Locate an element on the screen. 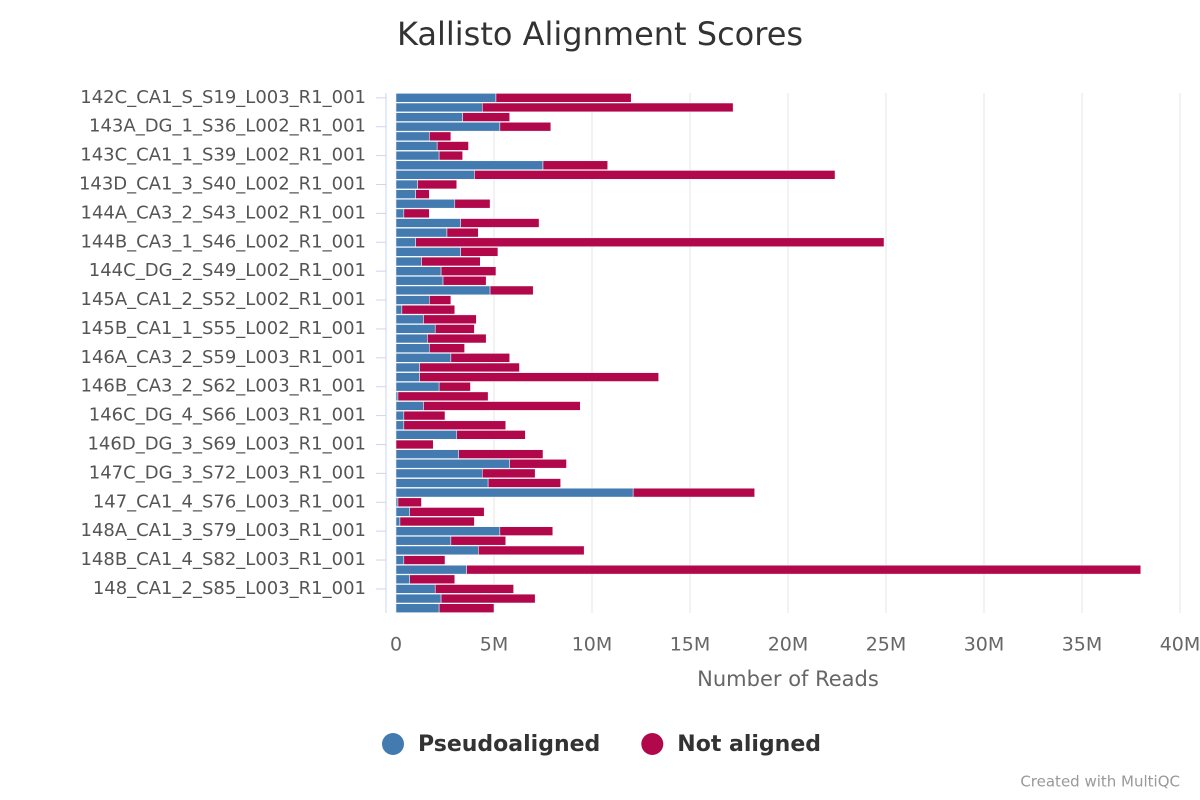 Image resolution: width=1200 pixels, height=800 pixels. x-tick-label: 0 is located at coordinates (396, 645).